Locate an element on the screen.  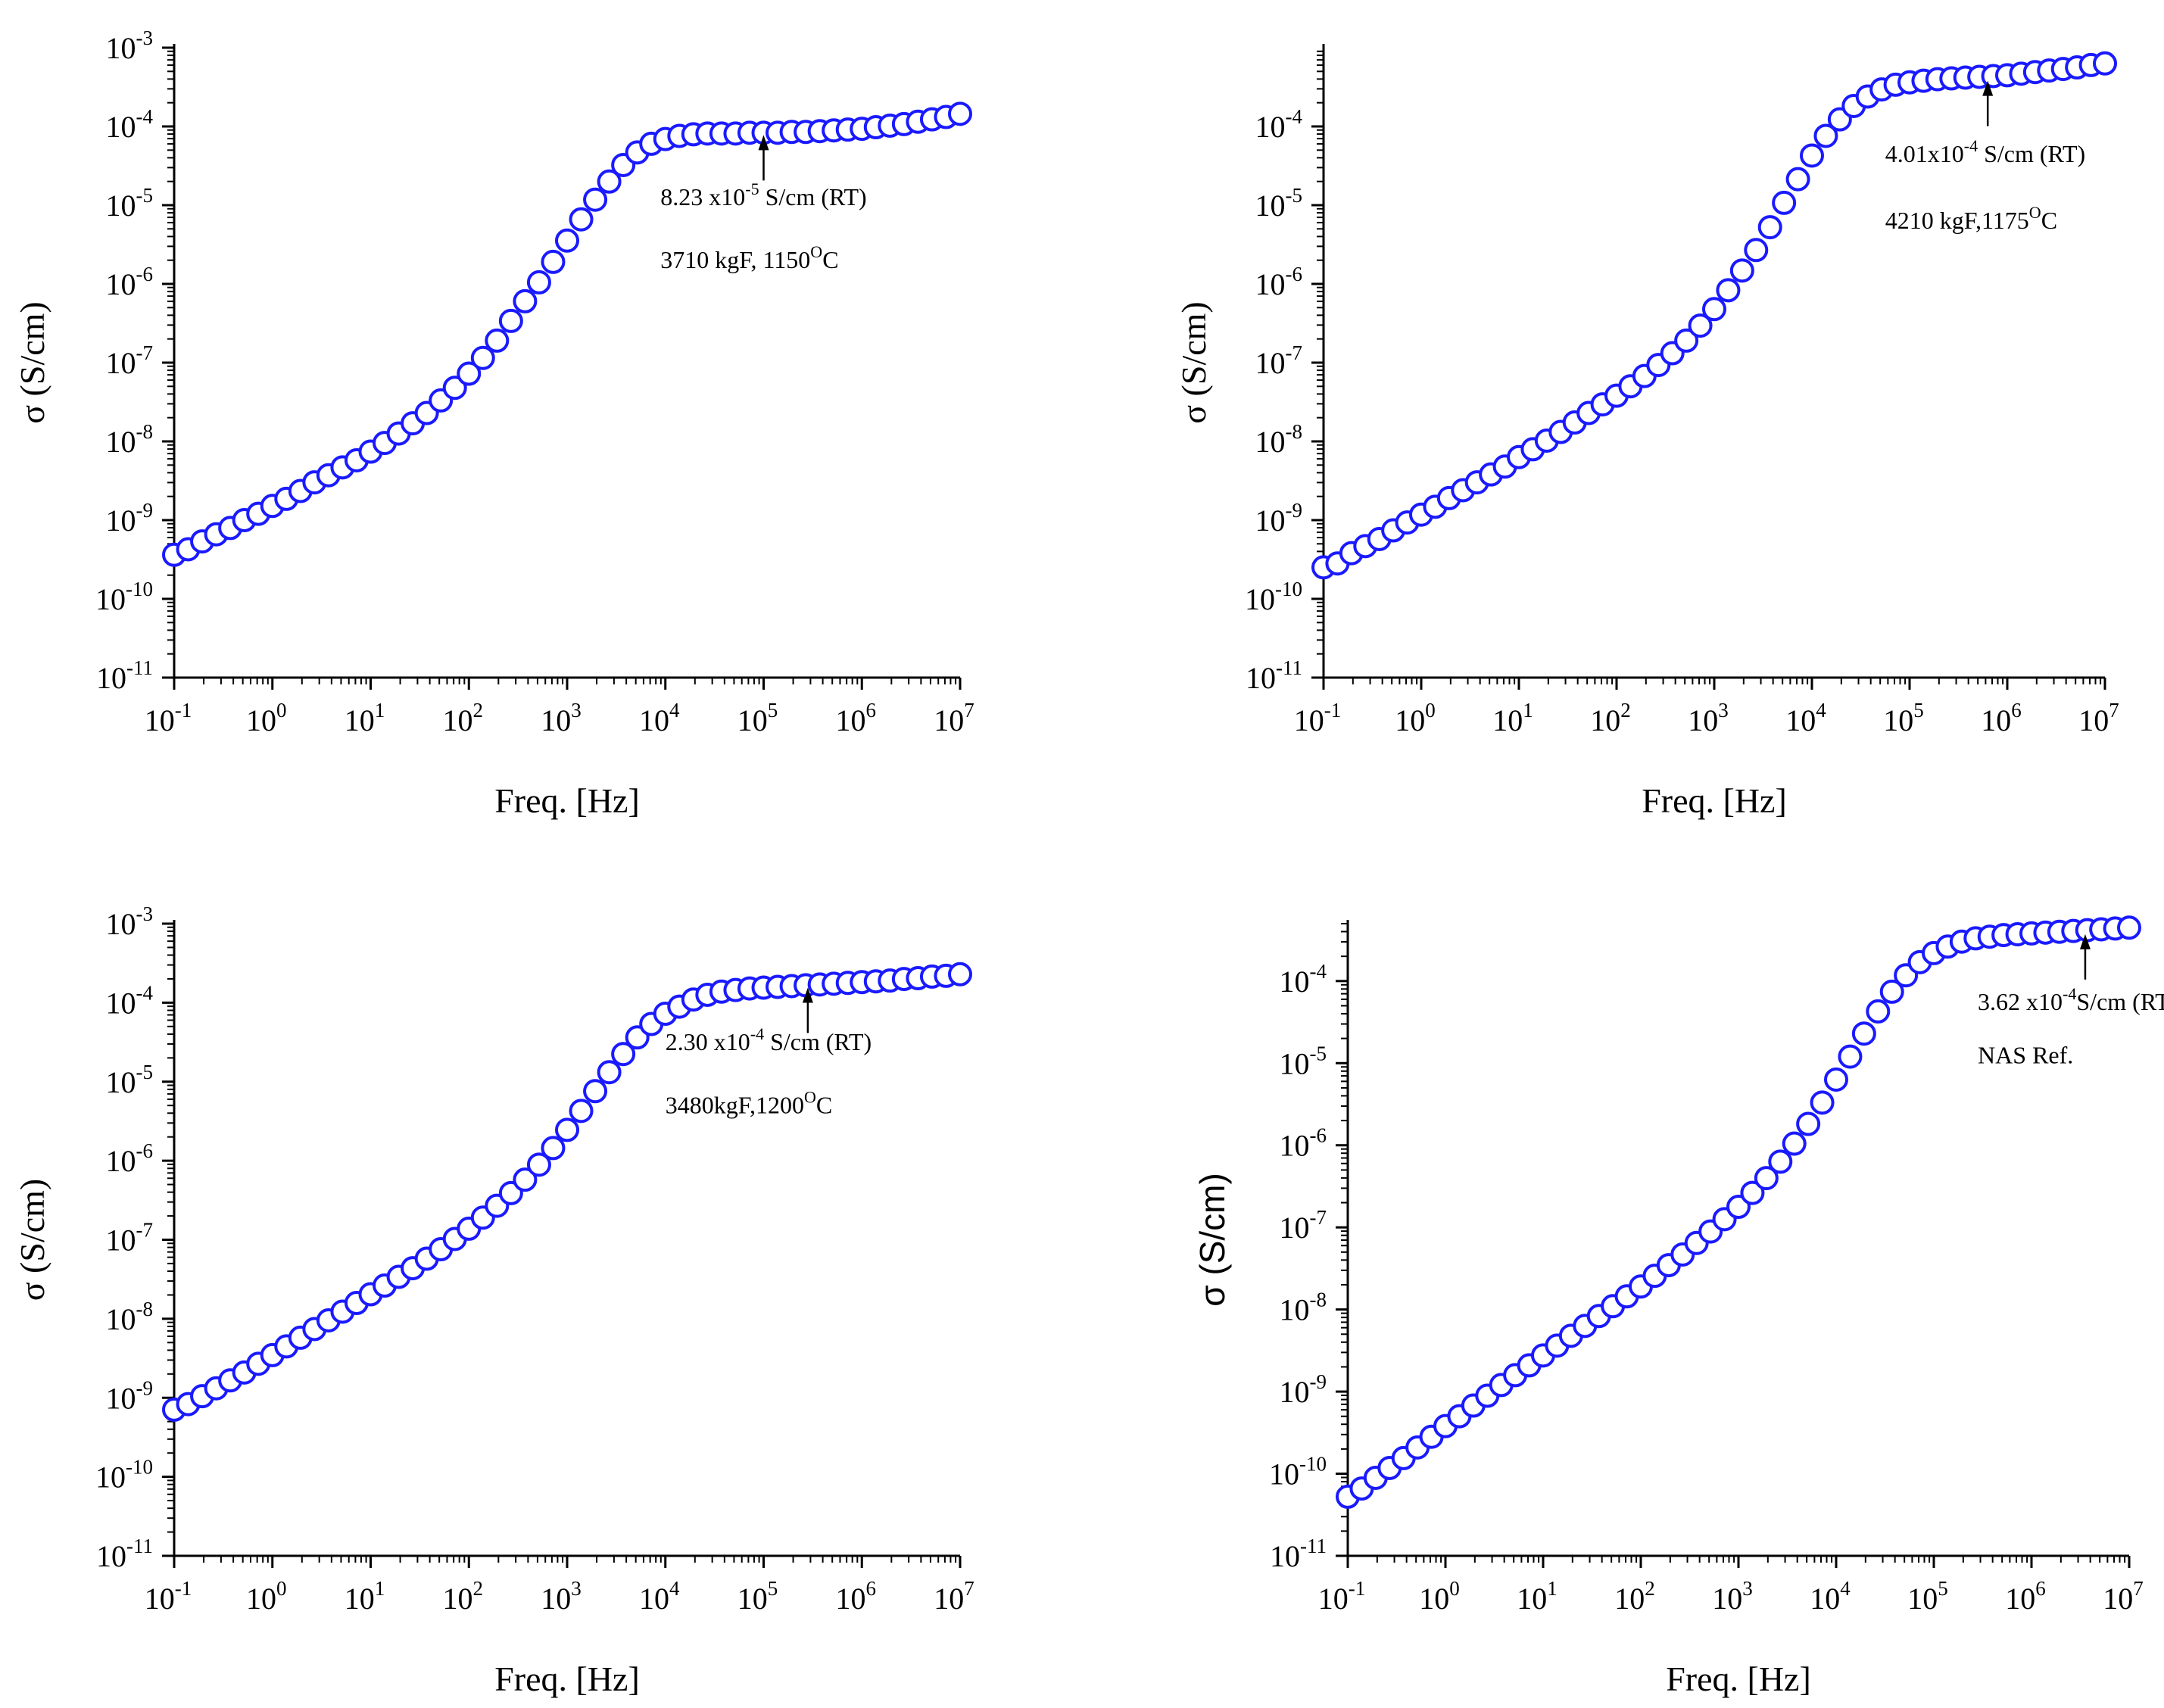
condition-main: 3480kgF,1200 is located at coordinates (735, 1105).